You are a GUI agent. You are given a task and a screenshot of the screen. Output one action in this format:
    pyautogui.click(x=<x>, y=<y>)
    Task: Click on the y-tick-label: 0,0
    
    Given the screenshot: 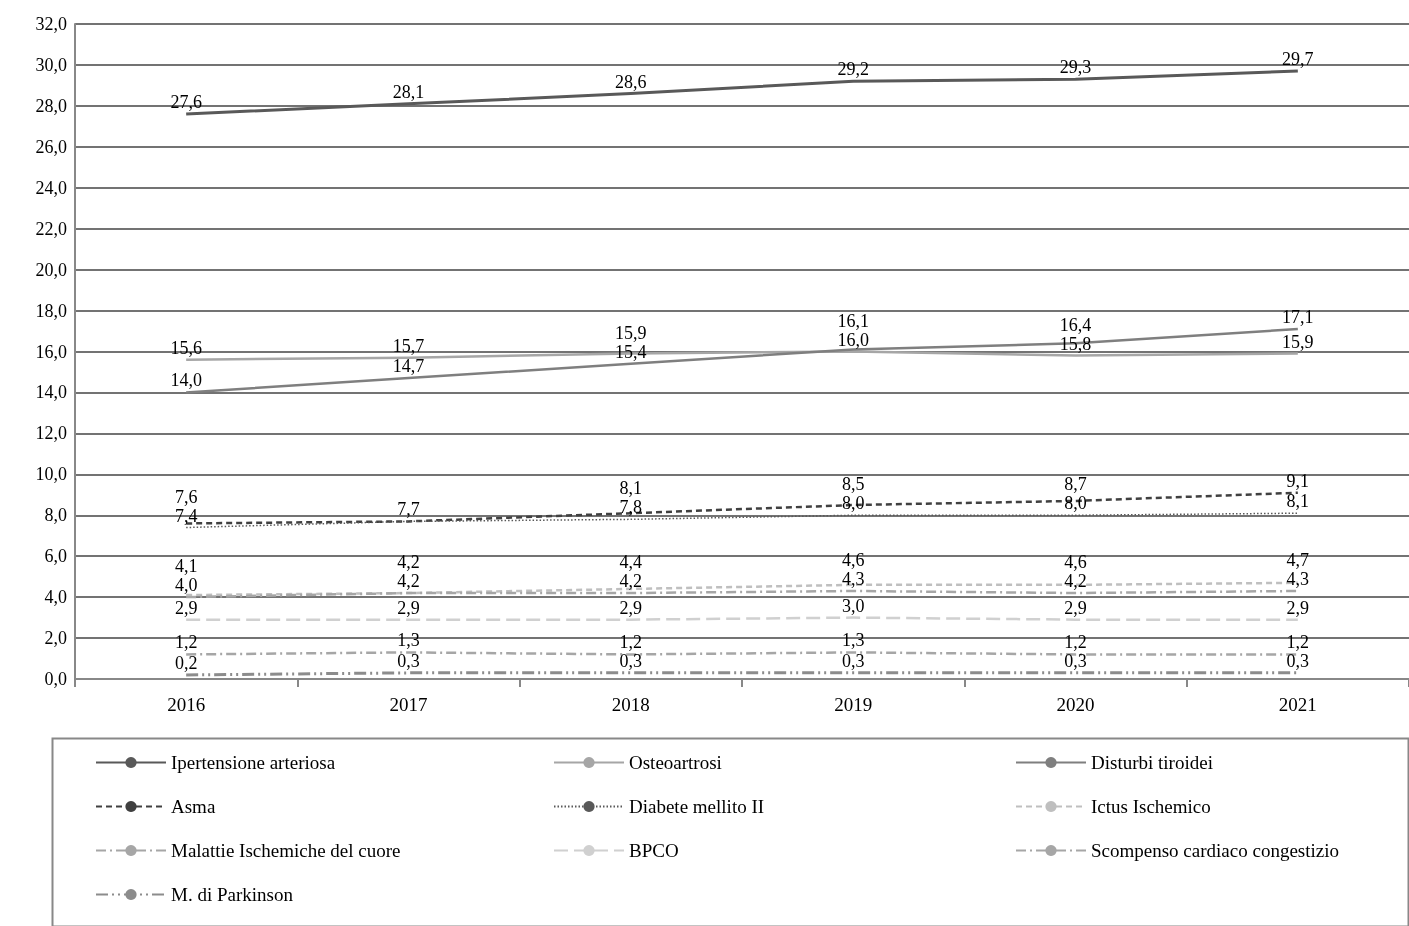 What is the action you would take?
    pyautogui.click(x=55, y=679)
    